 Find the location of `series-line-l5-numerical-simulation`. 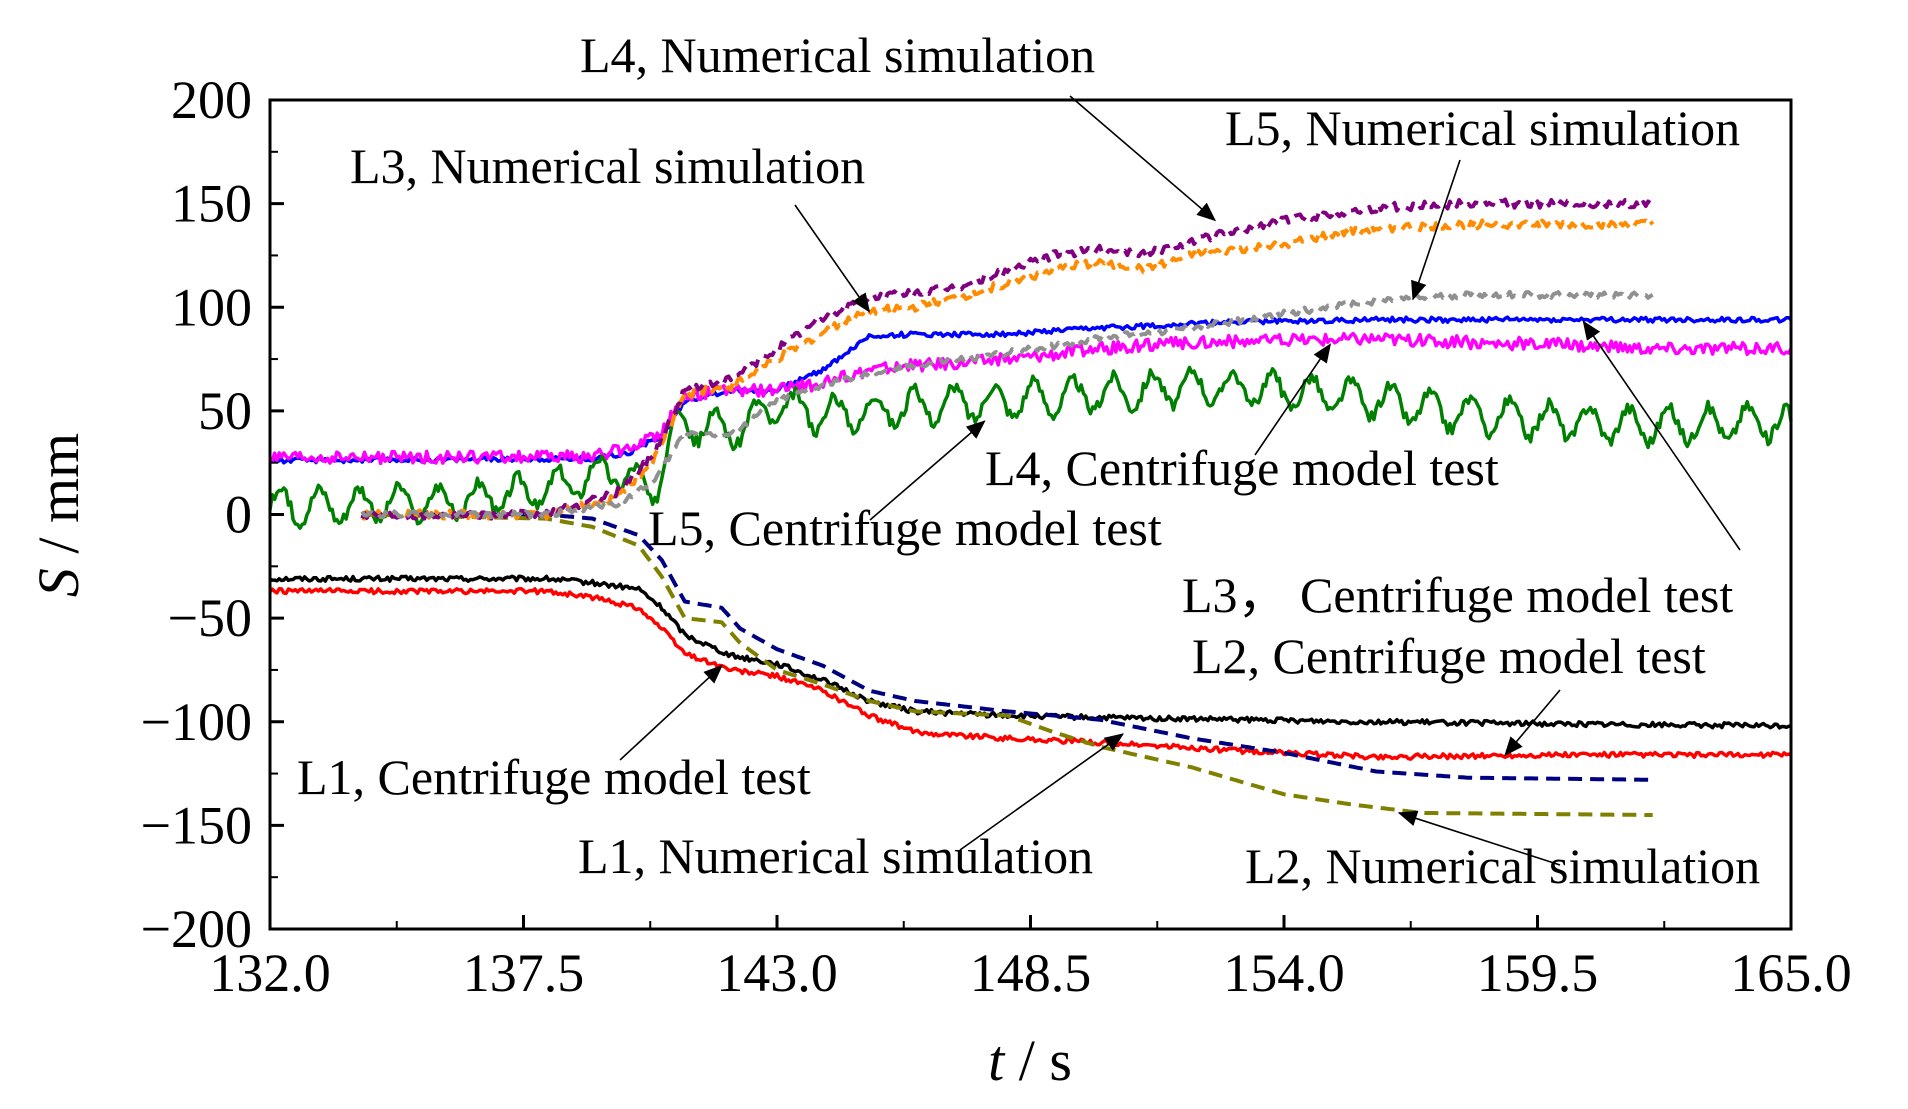

series-line-l5-numerical-simulation is located at coordinates (1007, 404).